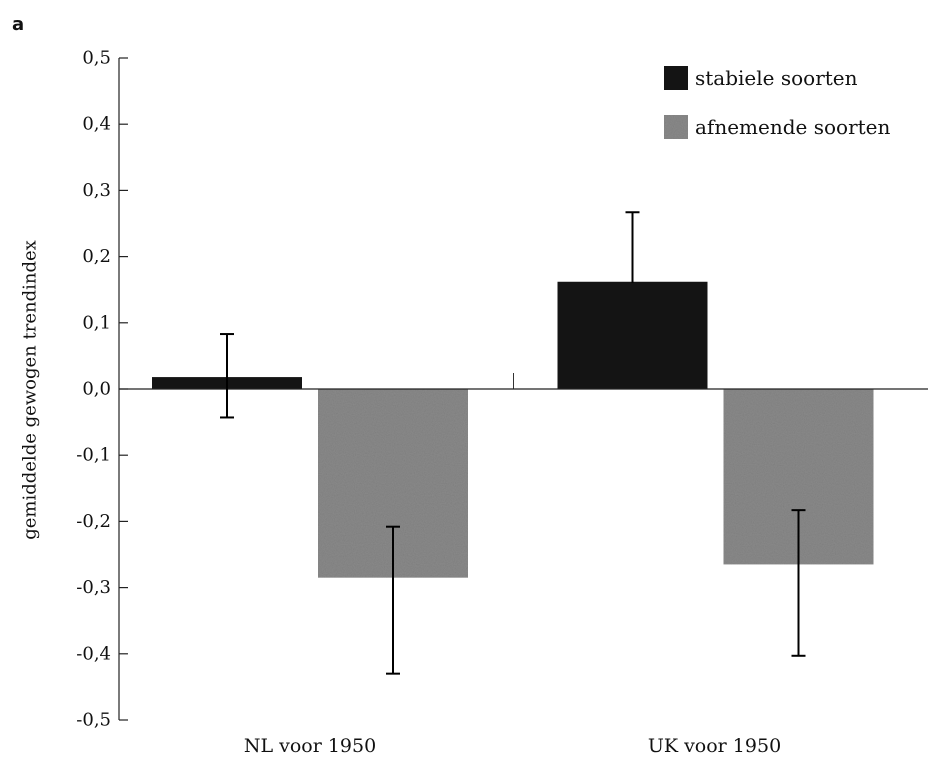 The image size is (928, 761). Describe the element at coordinates (96, 190) in the screenshot. I see `y-tick-label: 0,3` at that location.